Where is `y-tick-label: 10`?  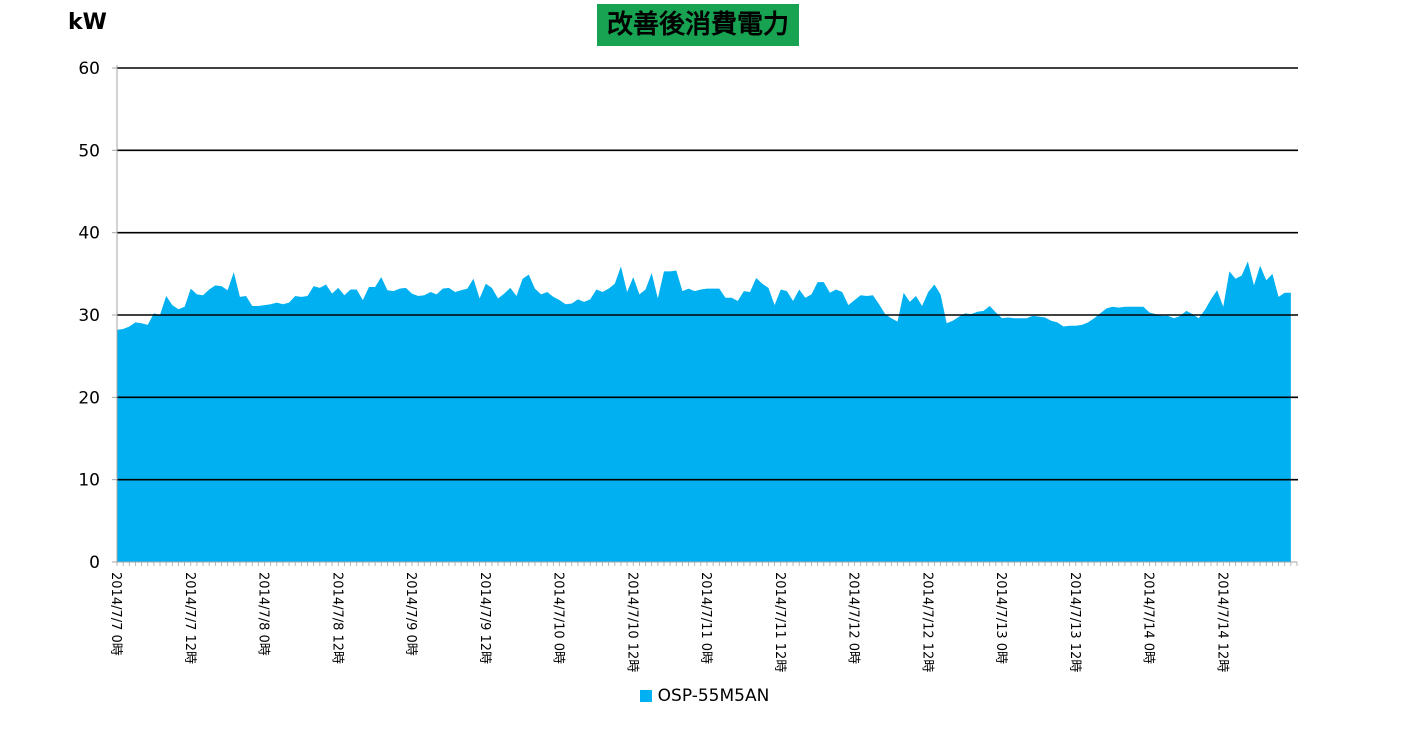
y-tick-label: 10 is located at coordinates (89, 481).